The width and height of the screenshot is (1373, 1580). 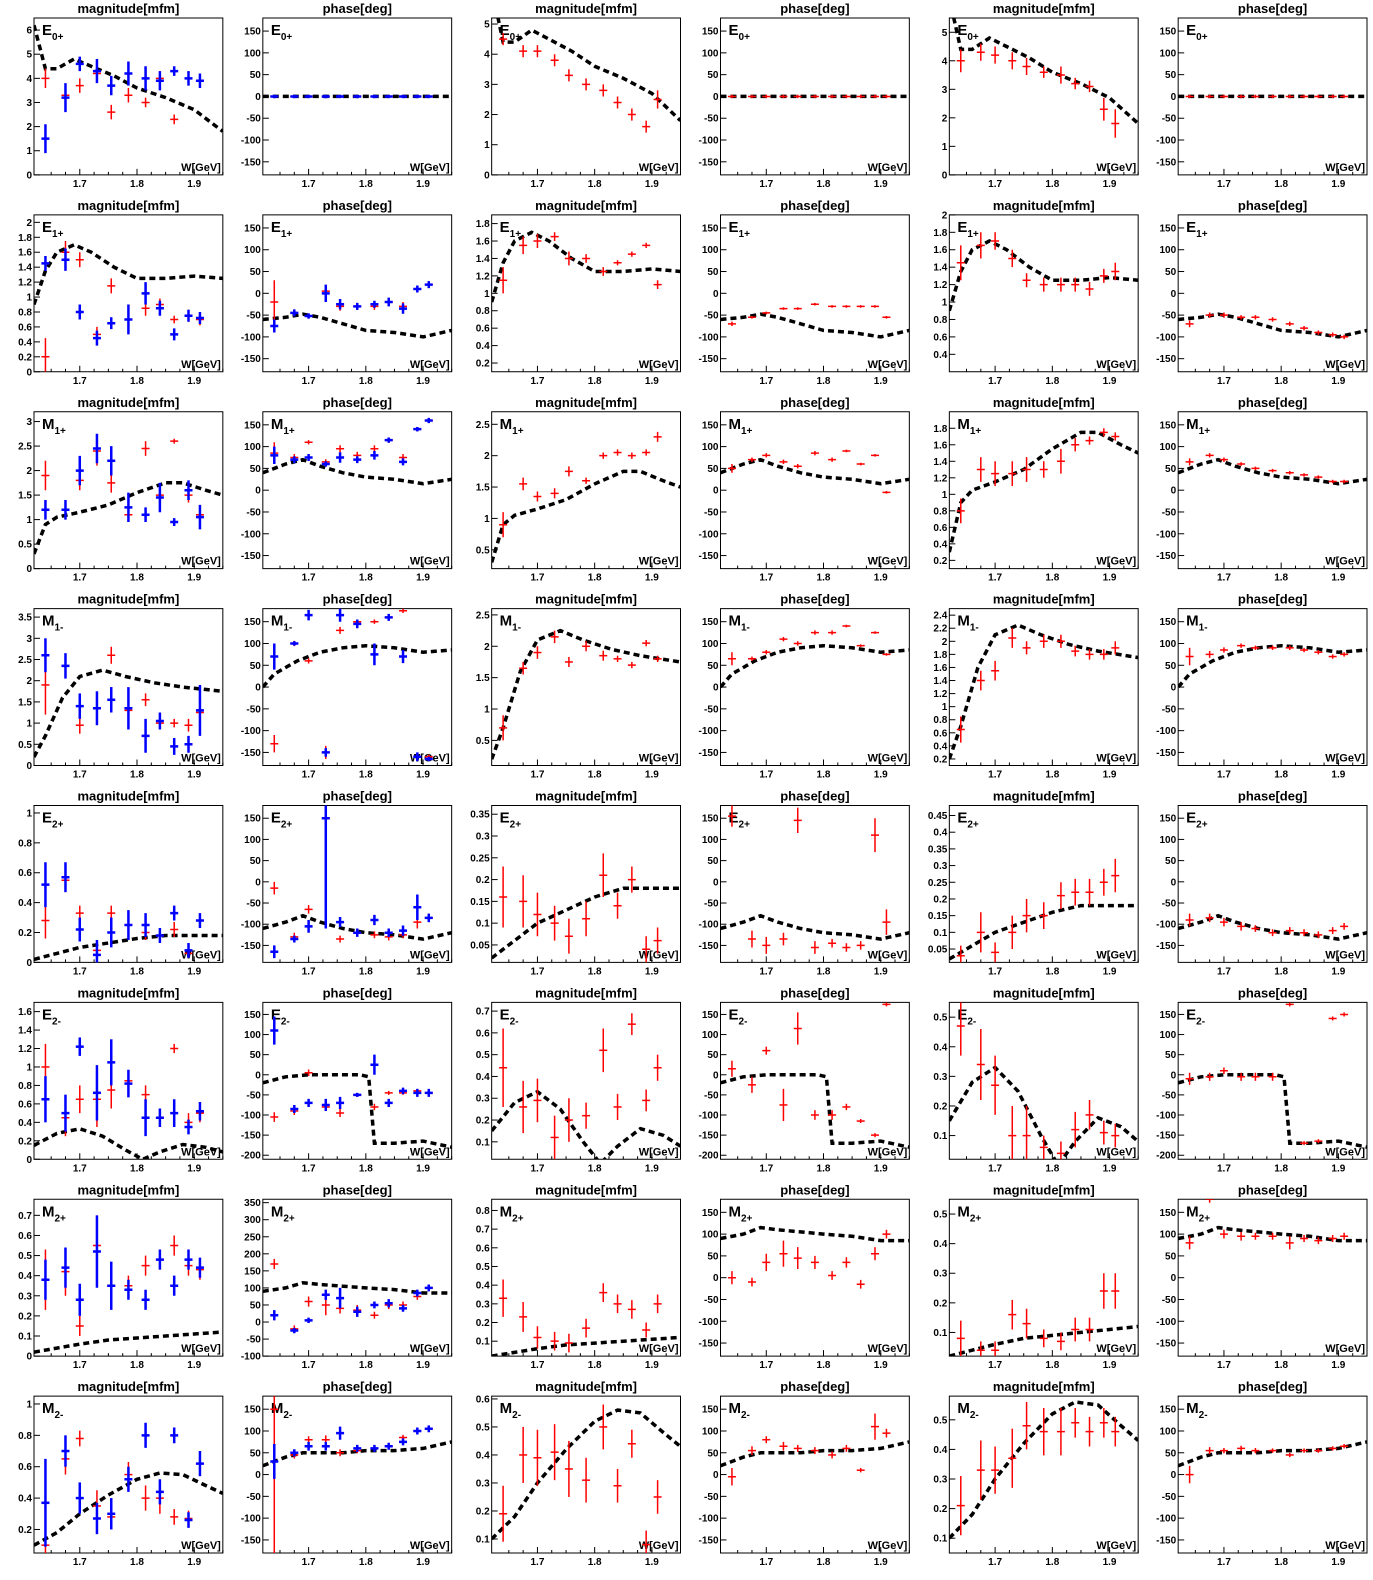 What do you see at coordinates (511, 820) in the screenshot?
I see `multipole-label: E2+` at bounding box center [511, 820].